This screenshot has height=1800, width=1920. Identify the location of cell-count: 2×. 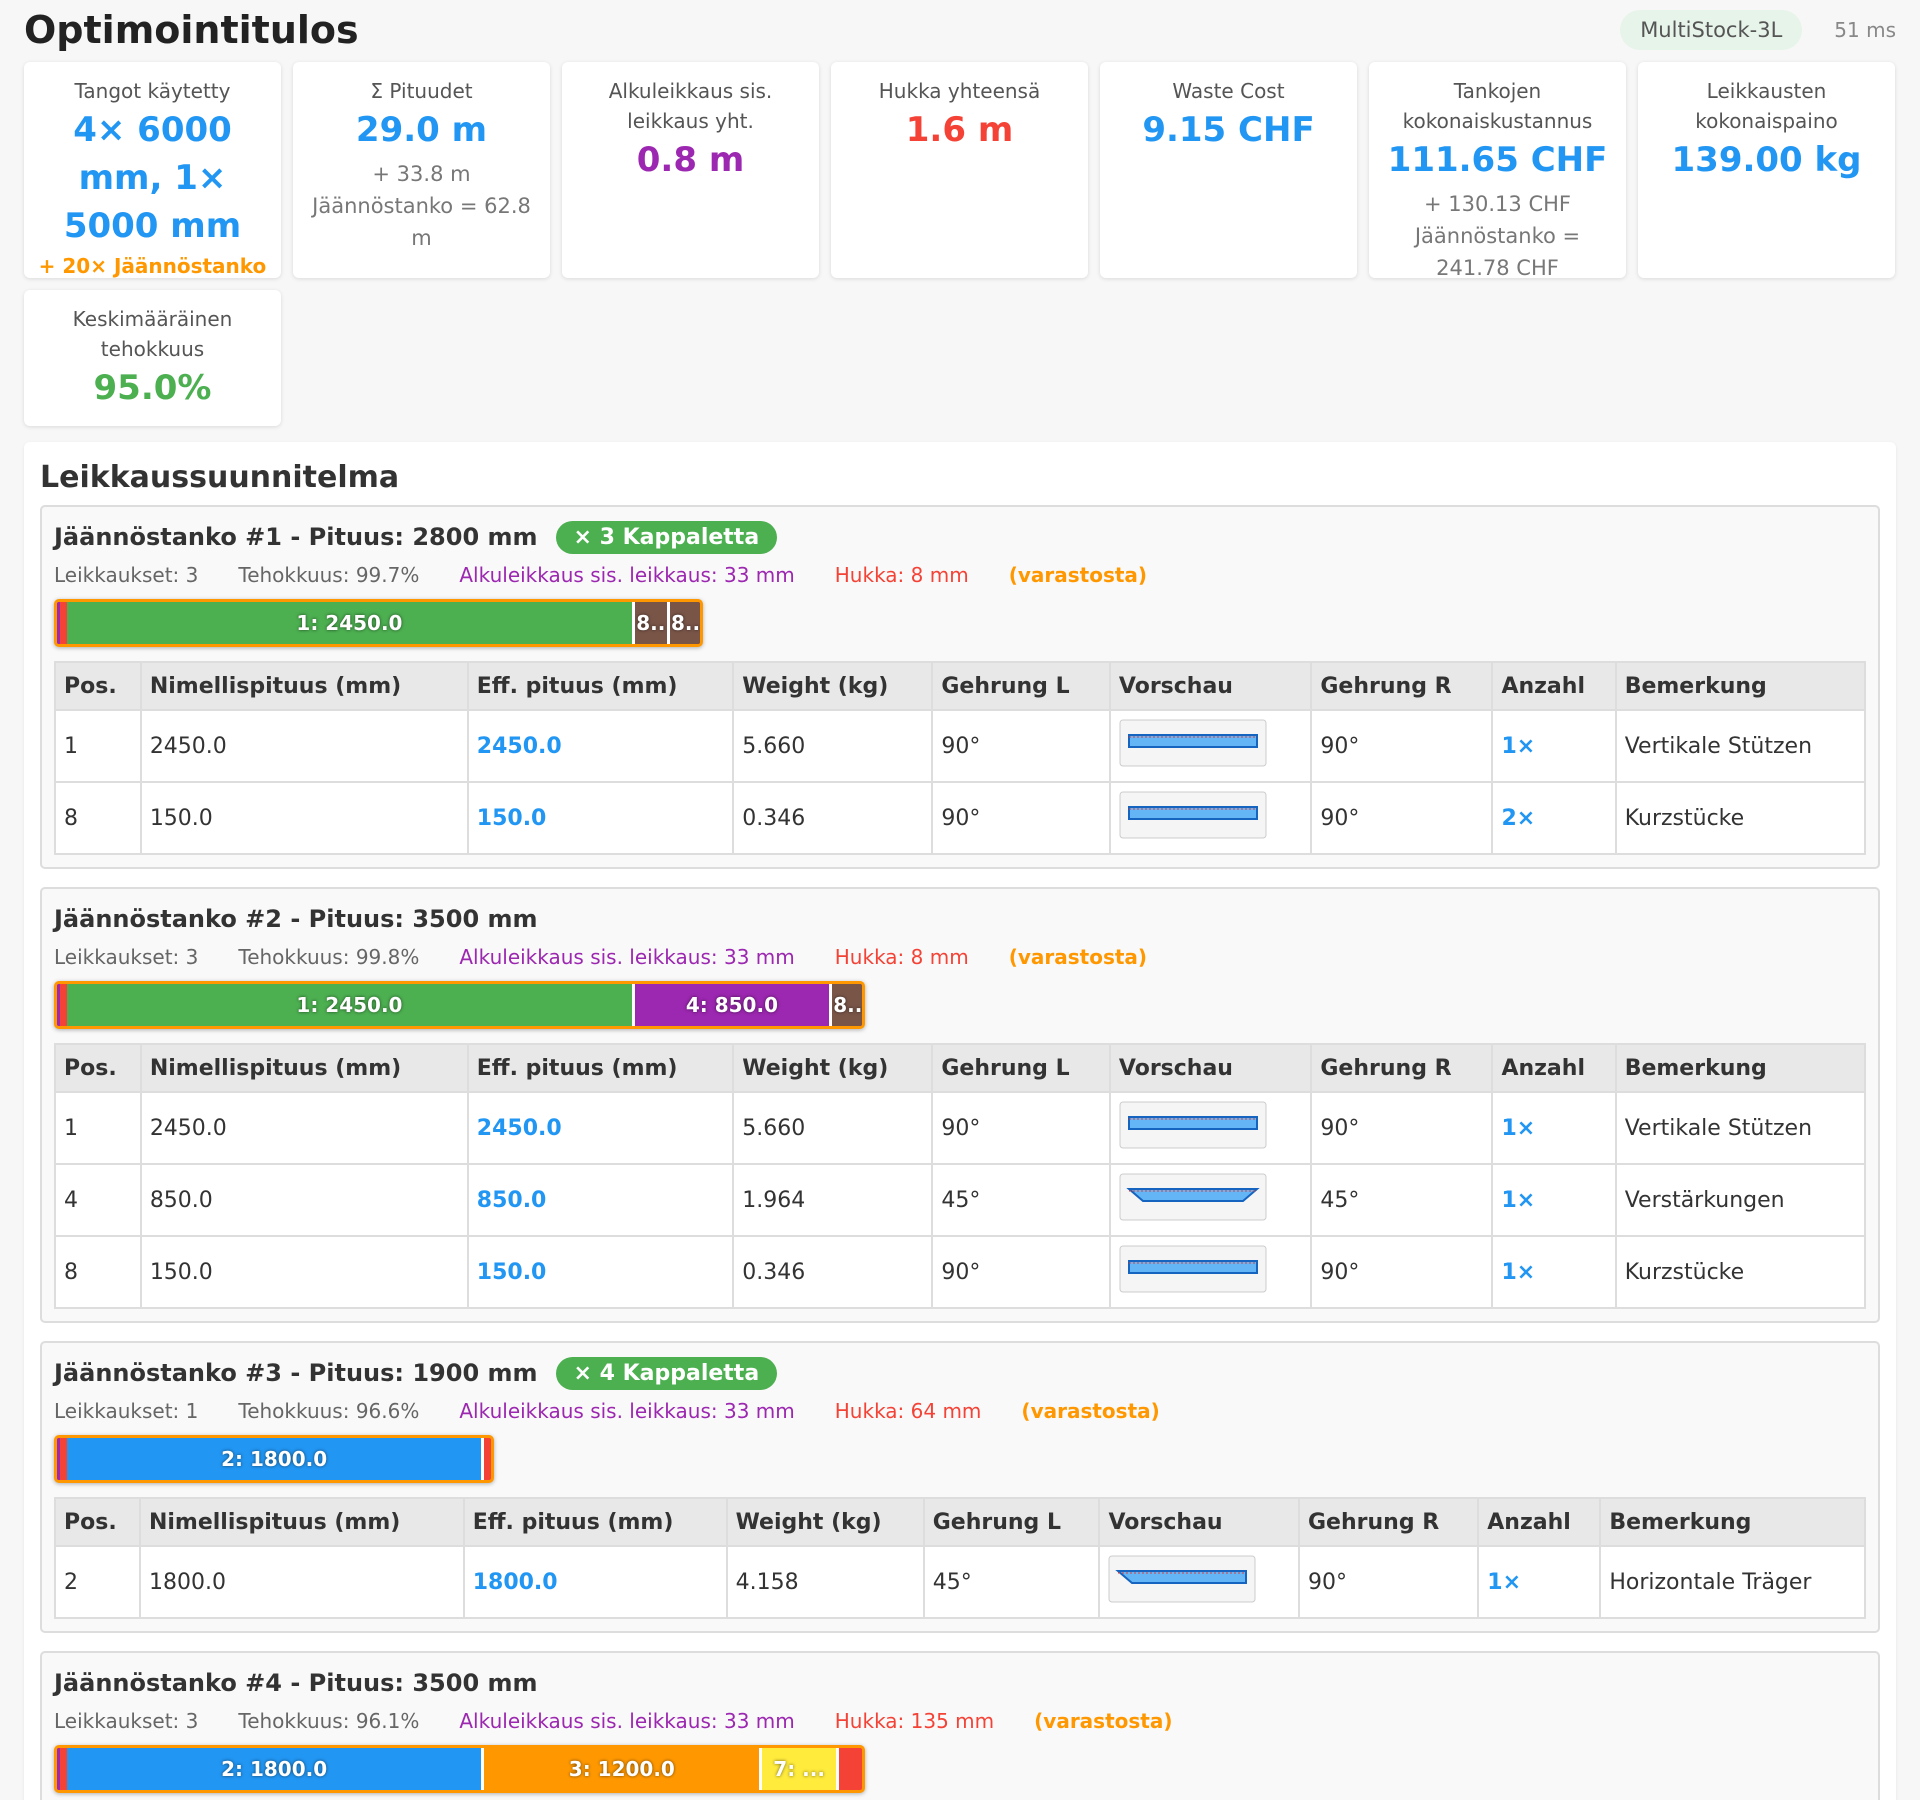
(1554, 818).